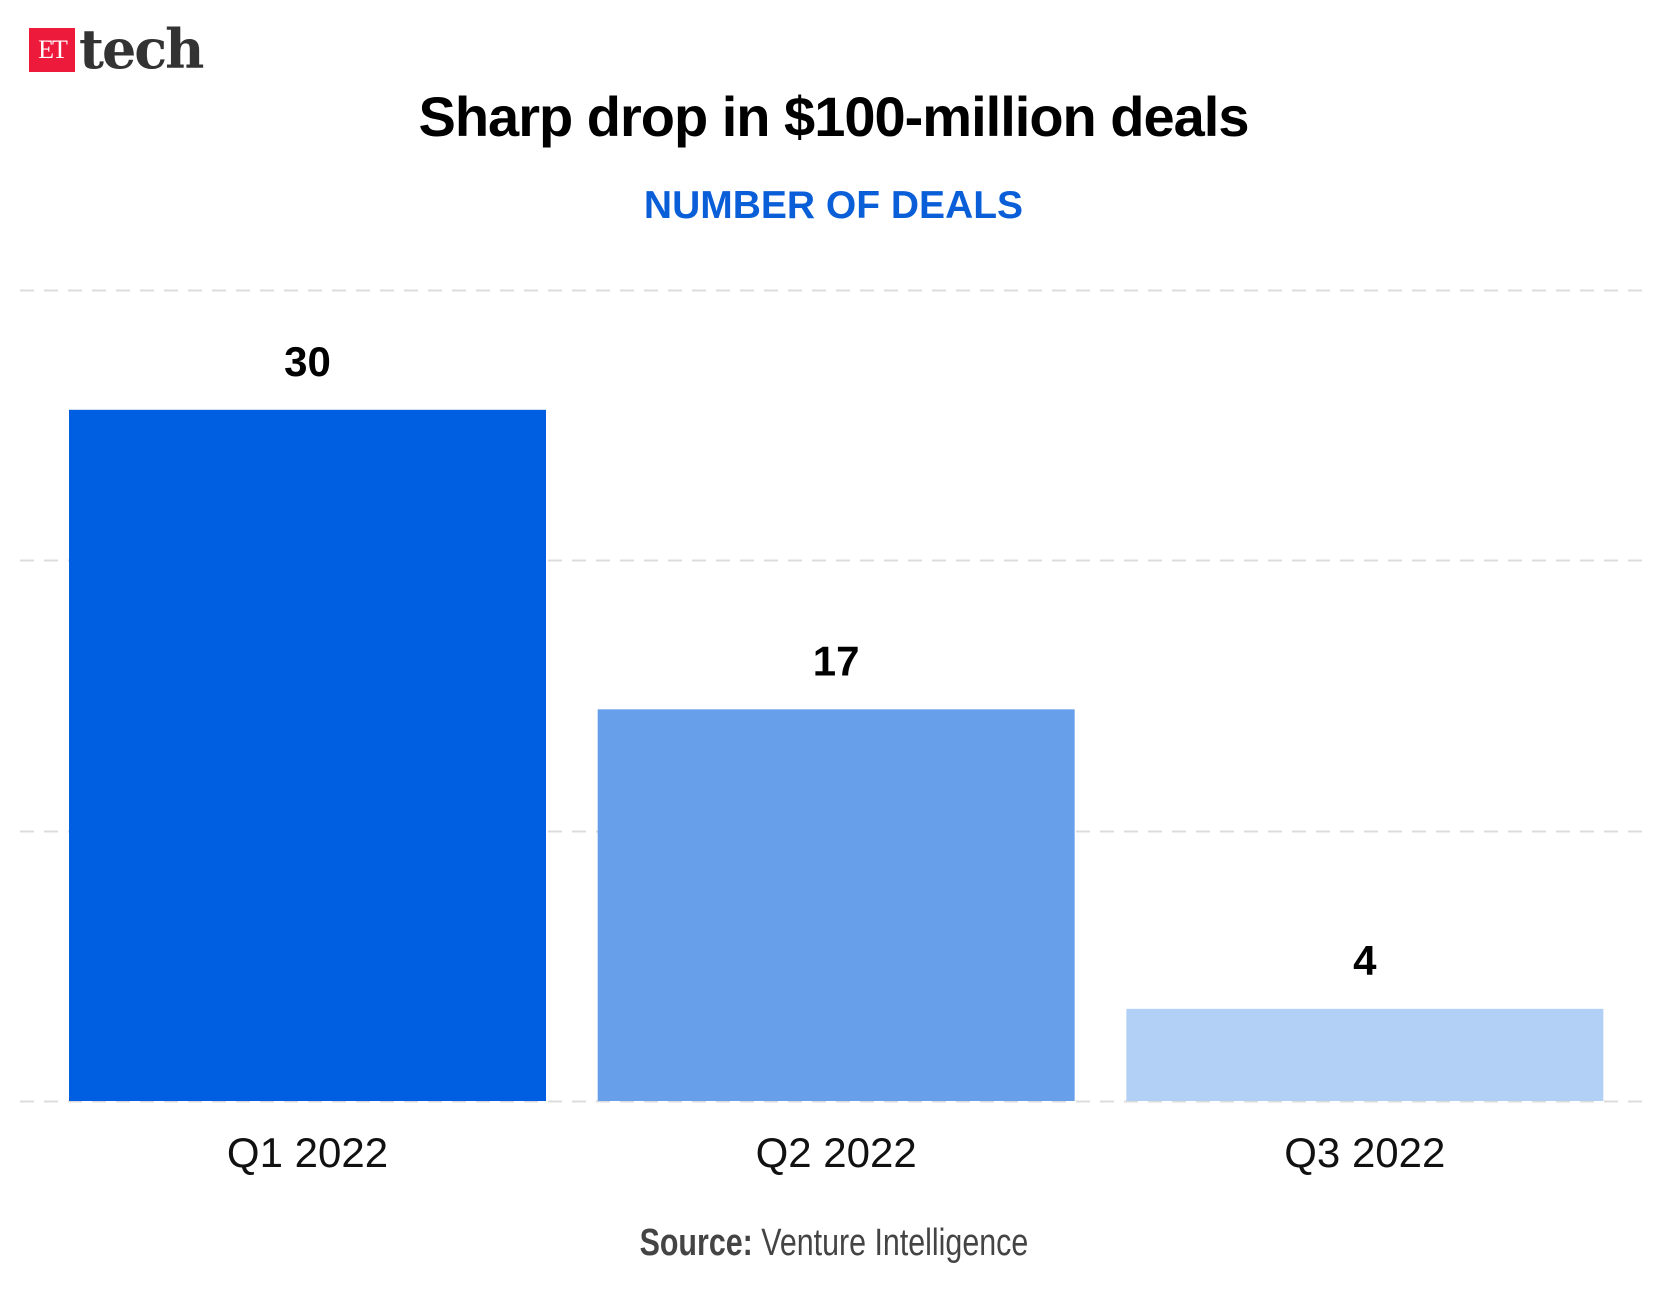 This screenshot has height=1292, width=1667. I want to click on data-label: 17, so click(836, 660).